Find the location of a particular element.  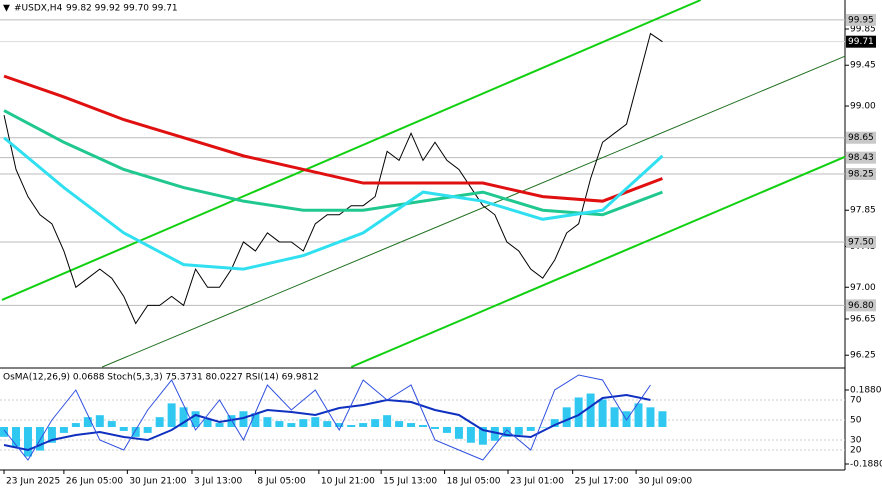

x-tick-label: 26 Jun 05:00 is located at coordinates (94, 482).